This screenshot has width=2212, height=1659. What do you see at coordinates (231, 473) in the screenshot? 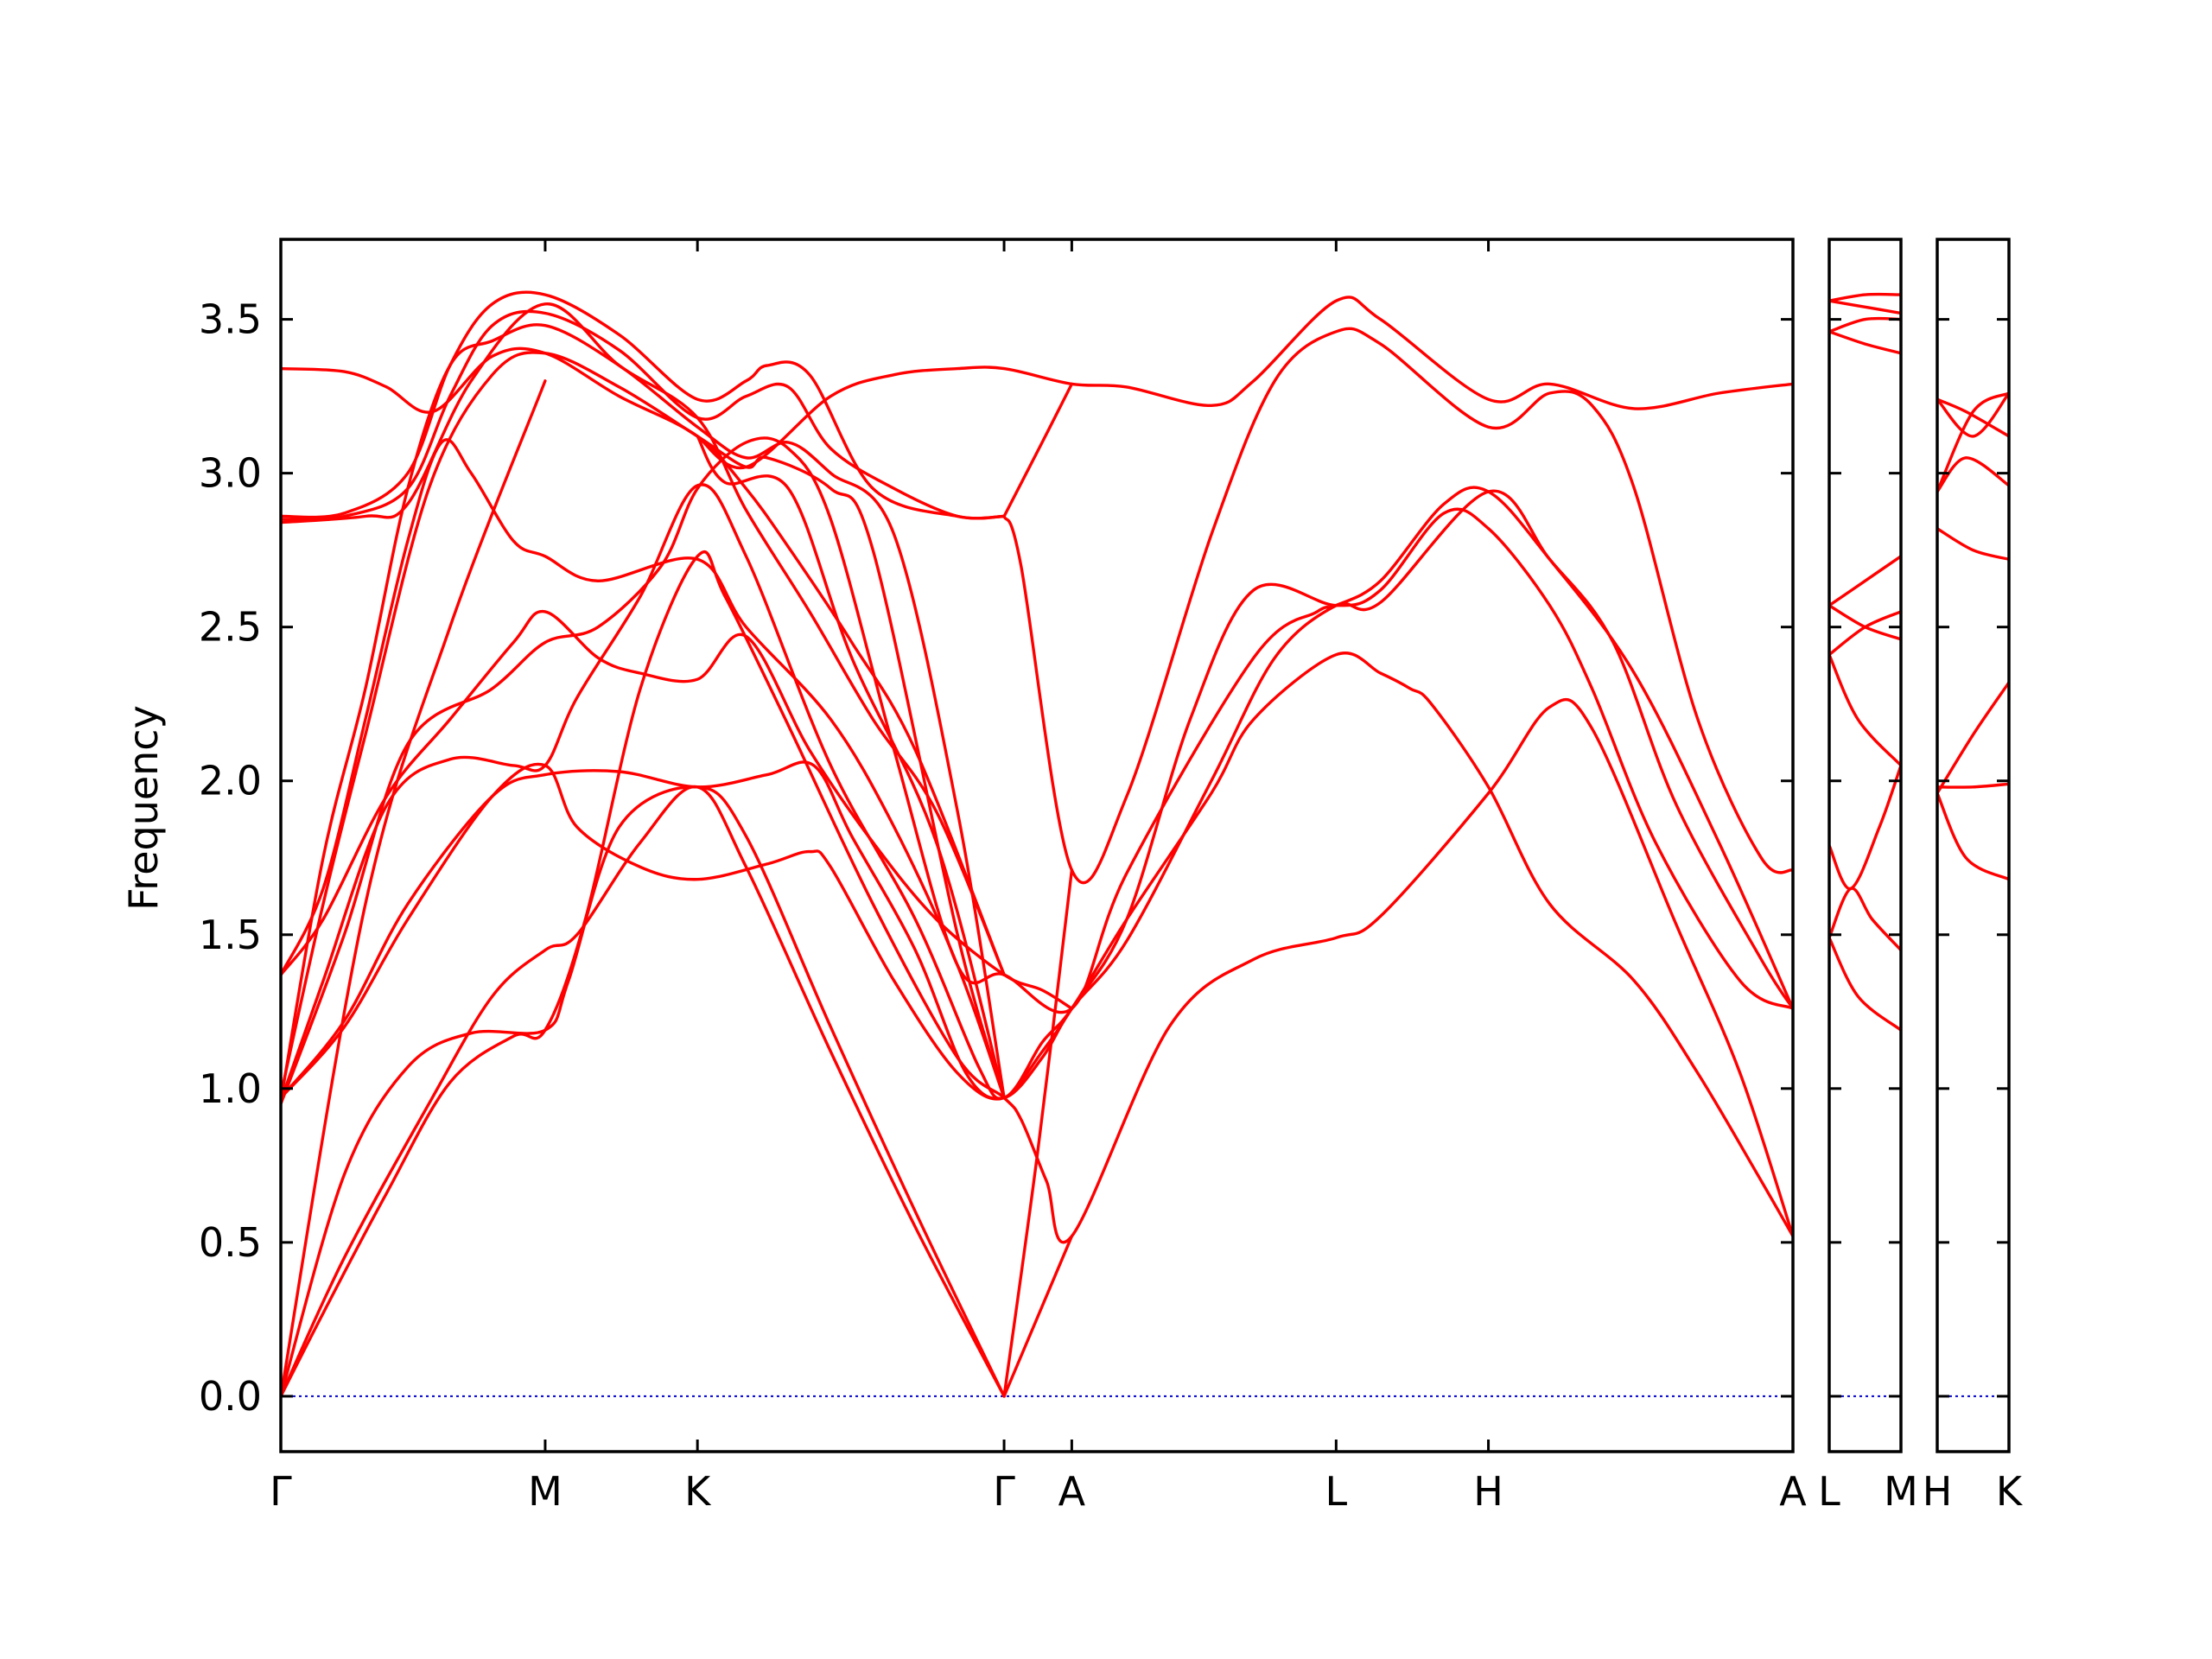
I see `y-tick-label: 3.0` at bounding box center [231, 473].